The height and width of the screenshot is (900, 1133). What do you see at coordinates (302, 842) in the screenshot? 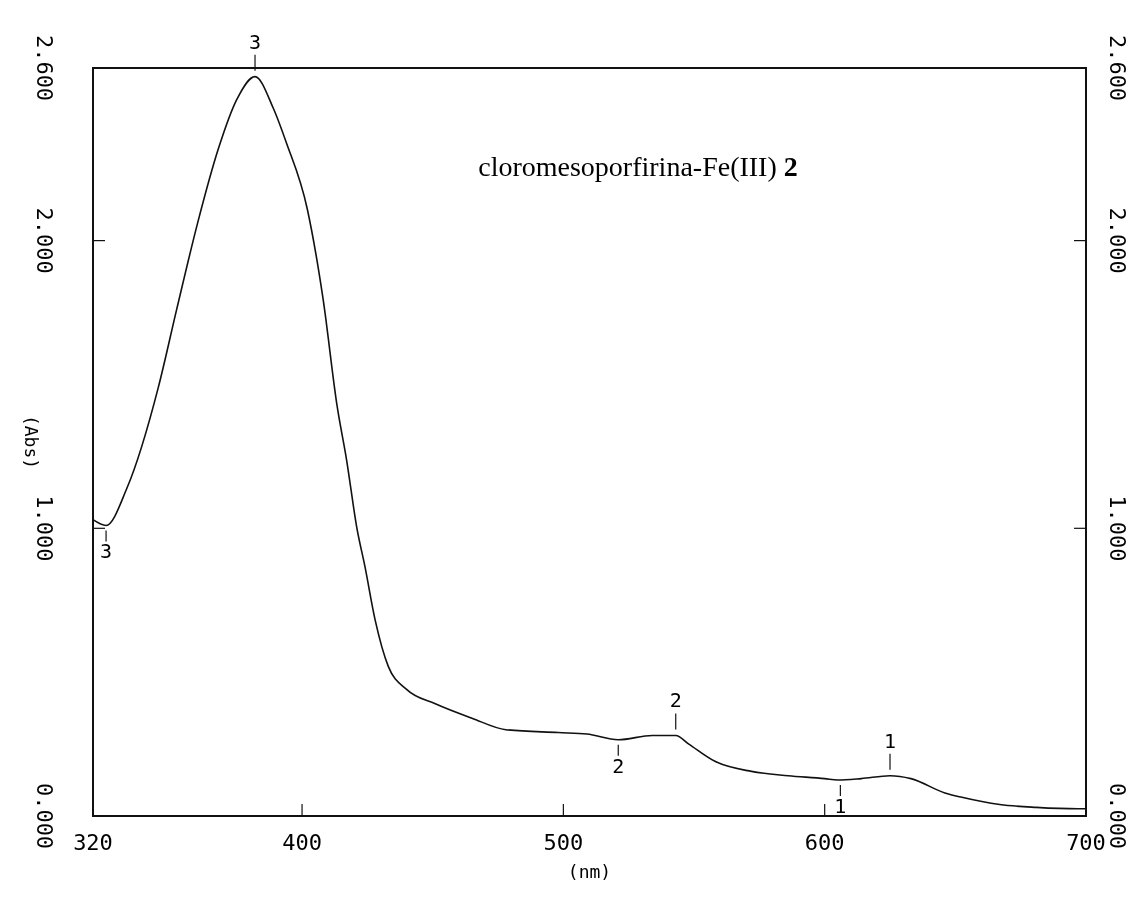
I see `x-tick-label: 400` at bounding box center [302, 842].